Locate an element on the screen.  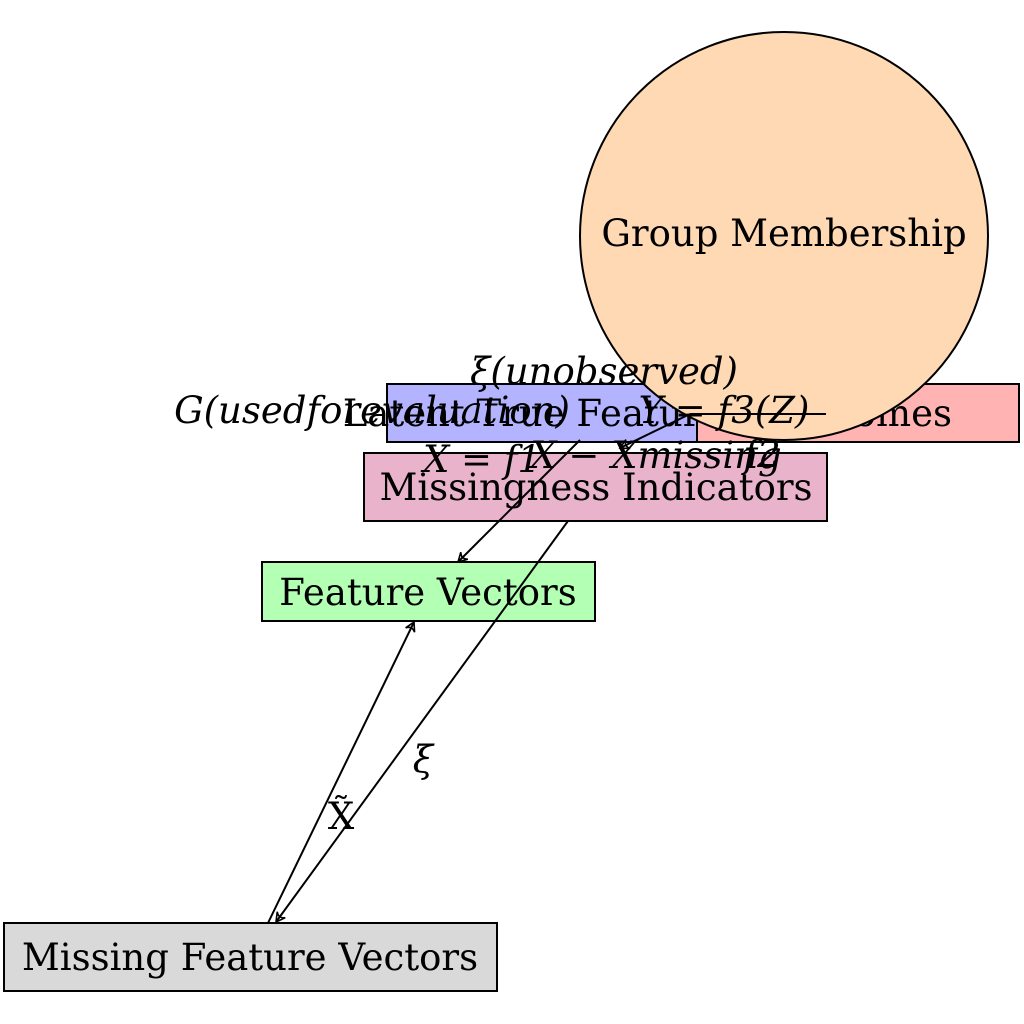
feature-vectors-label: Feature Vectors is located at coordinates (427, 592).